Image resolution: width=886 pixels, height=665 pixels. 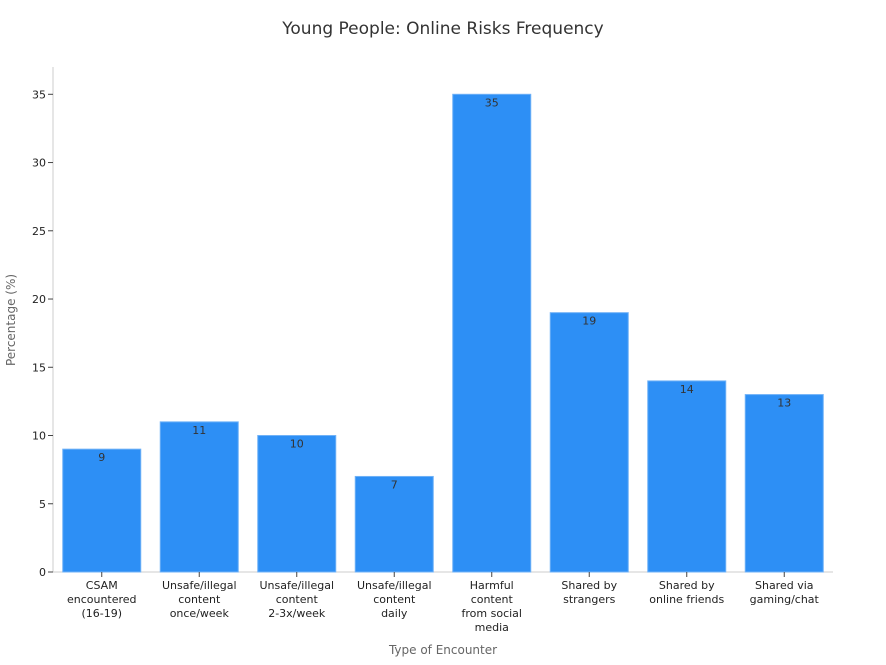 I want to click on y-tick-label: 20, so click(x=39, y=299).